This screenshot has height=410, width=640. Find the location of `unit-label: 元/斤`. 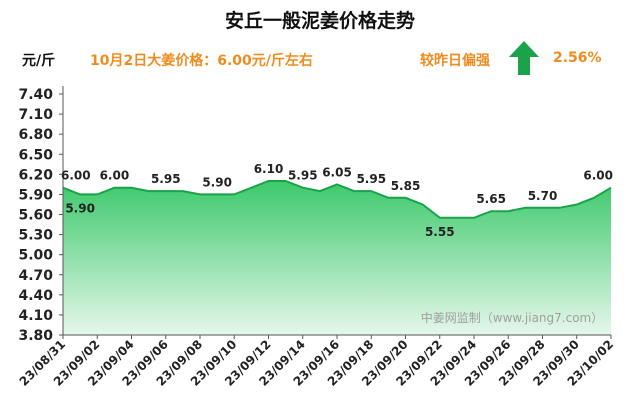

unit-label: 元/斤 is located at coordinates (39, 61).